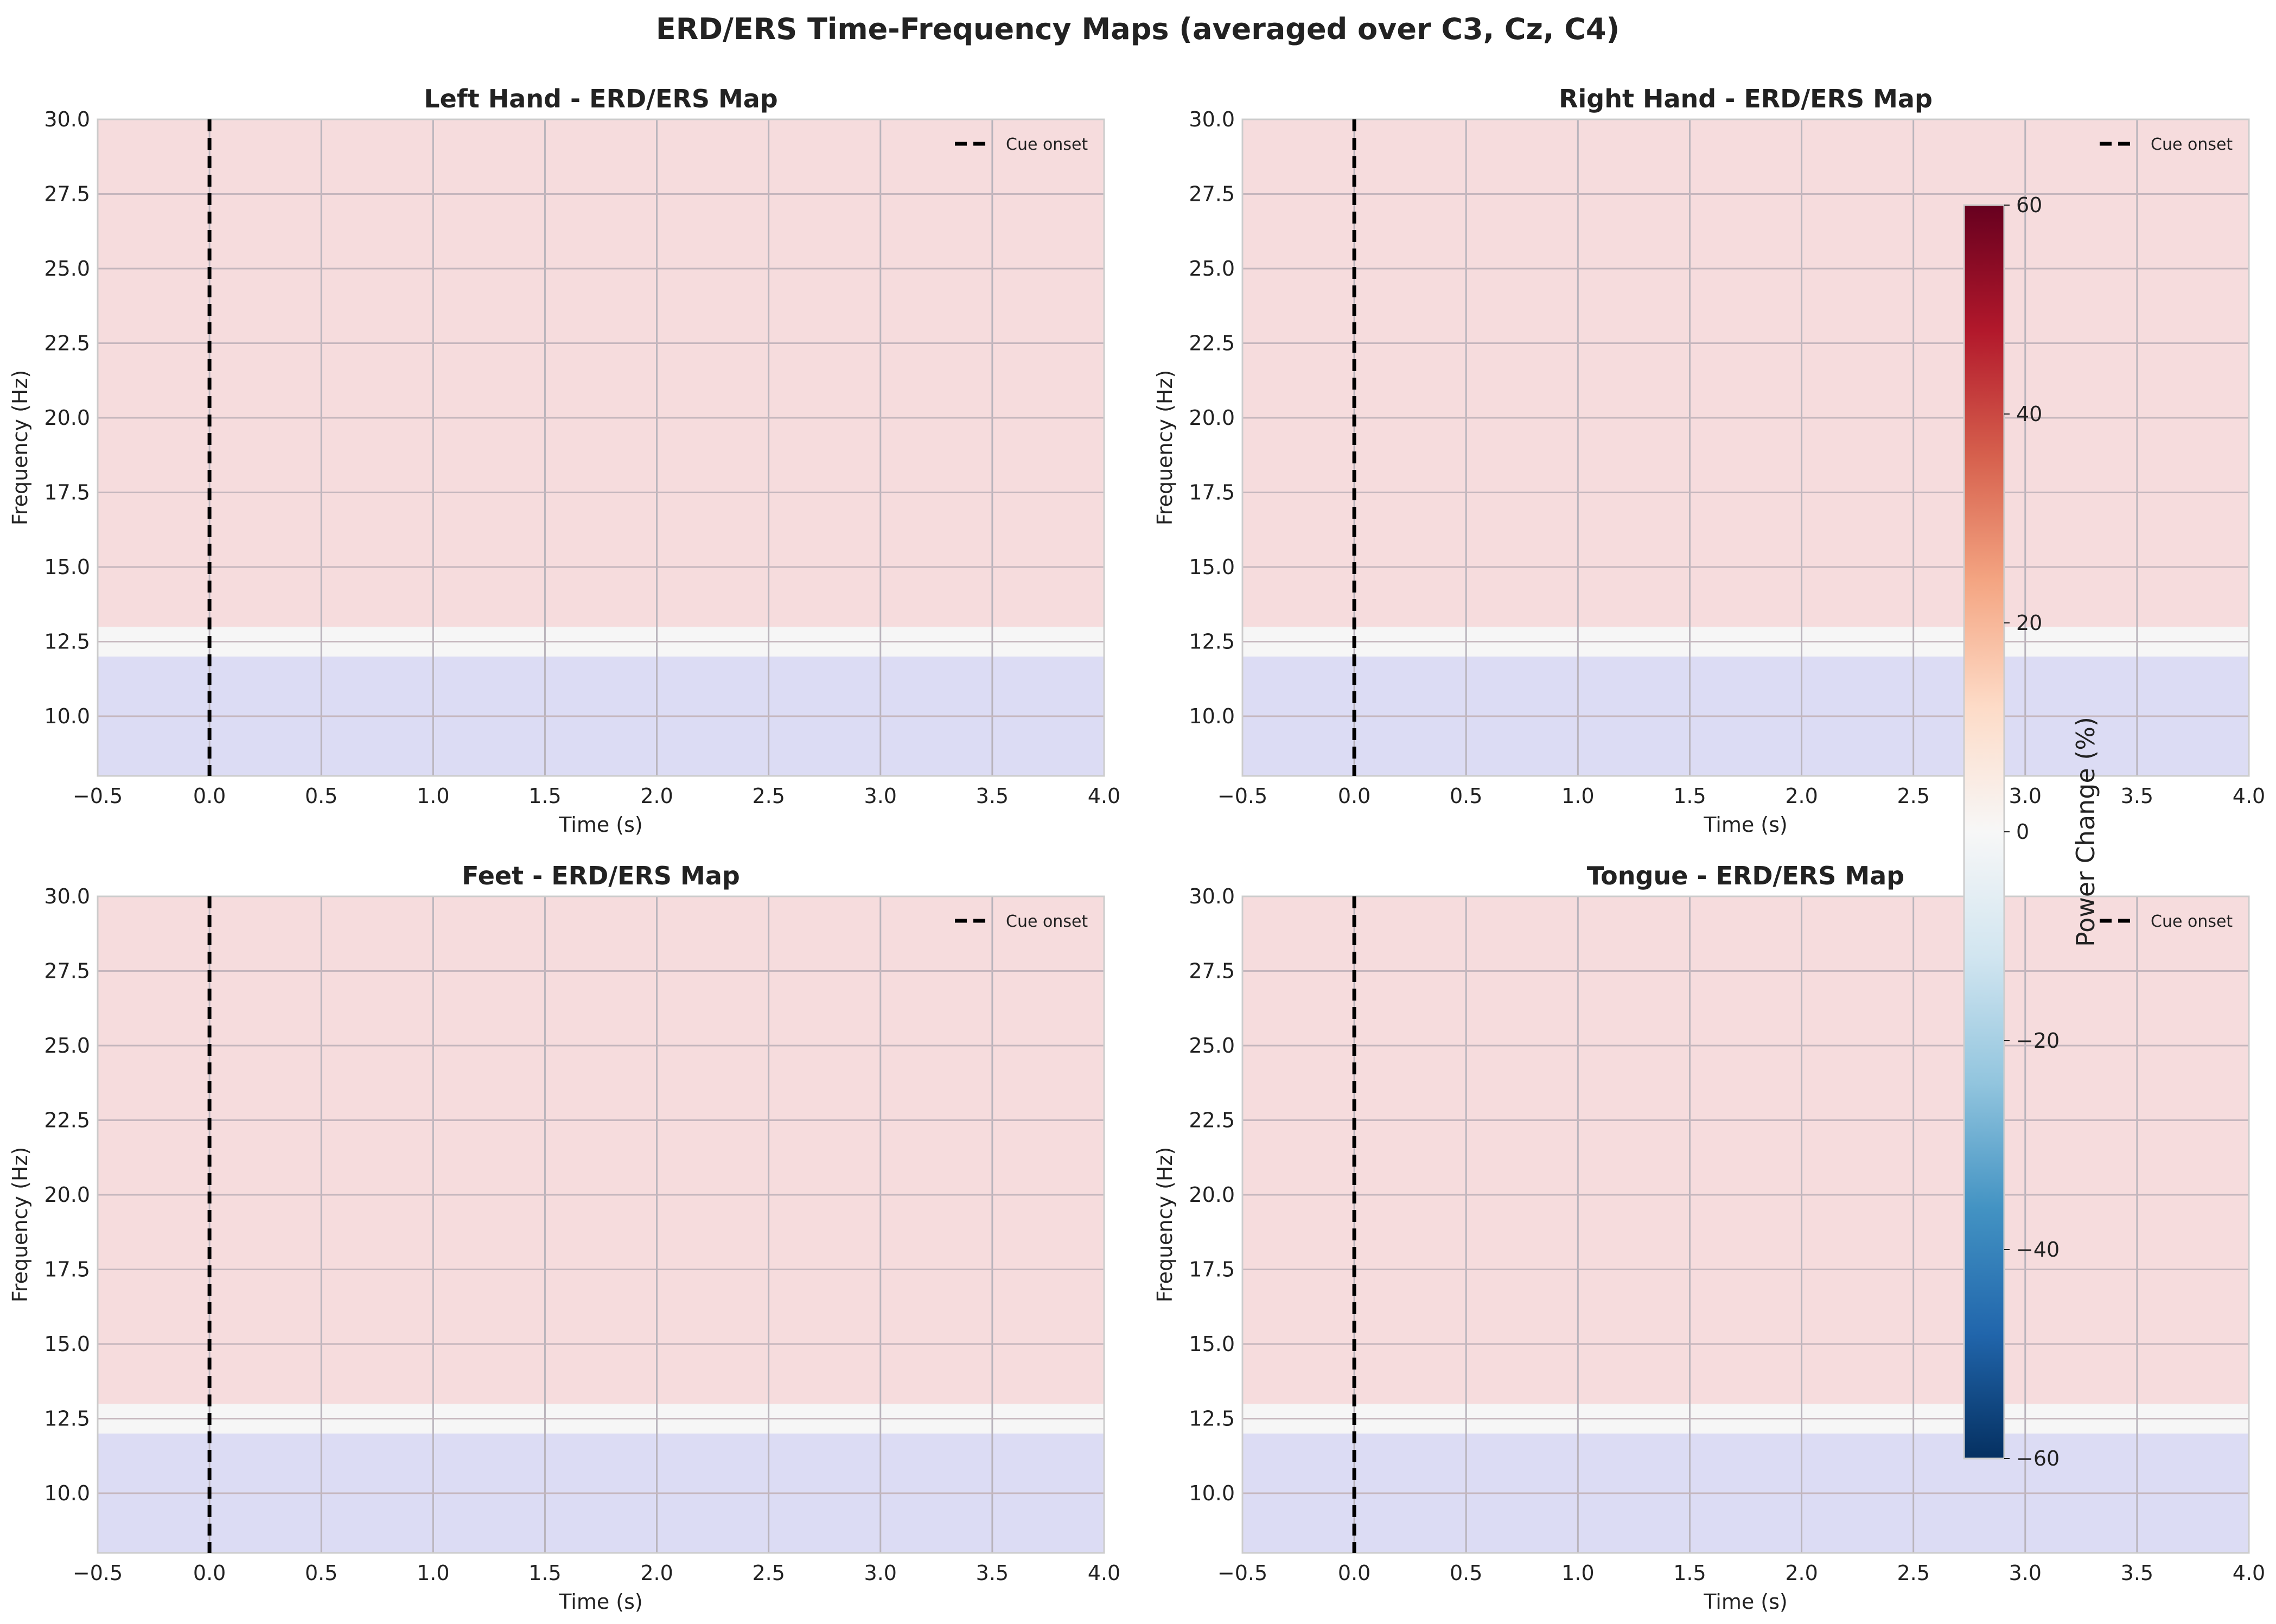 The width and height of the screenshot is (2276, 1624). What do you see at coordinates (1212, 269) in the screenshot?
I see `panel-2-y-tick-label-7: 25.0` at bounding box center [1212, 269].